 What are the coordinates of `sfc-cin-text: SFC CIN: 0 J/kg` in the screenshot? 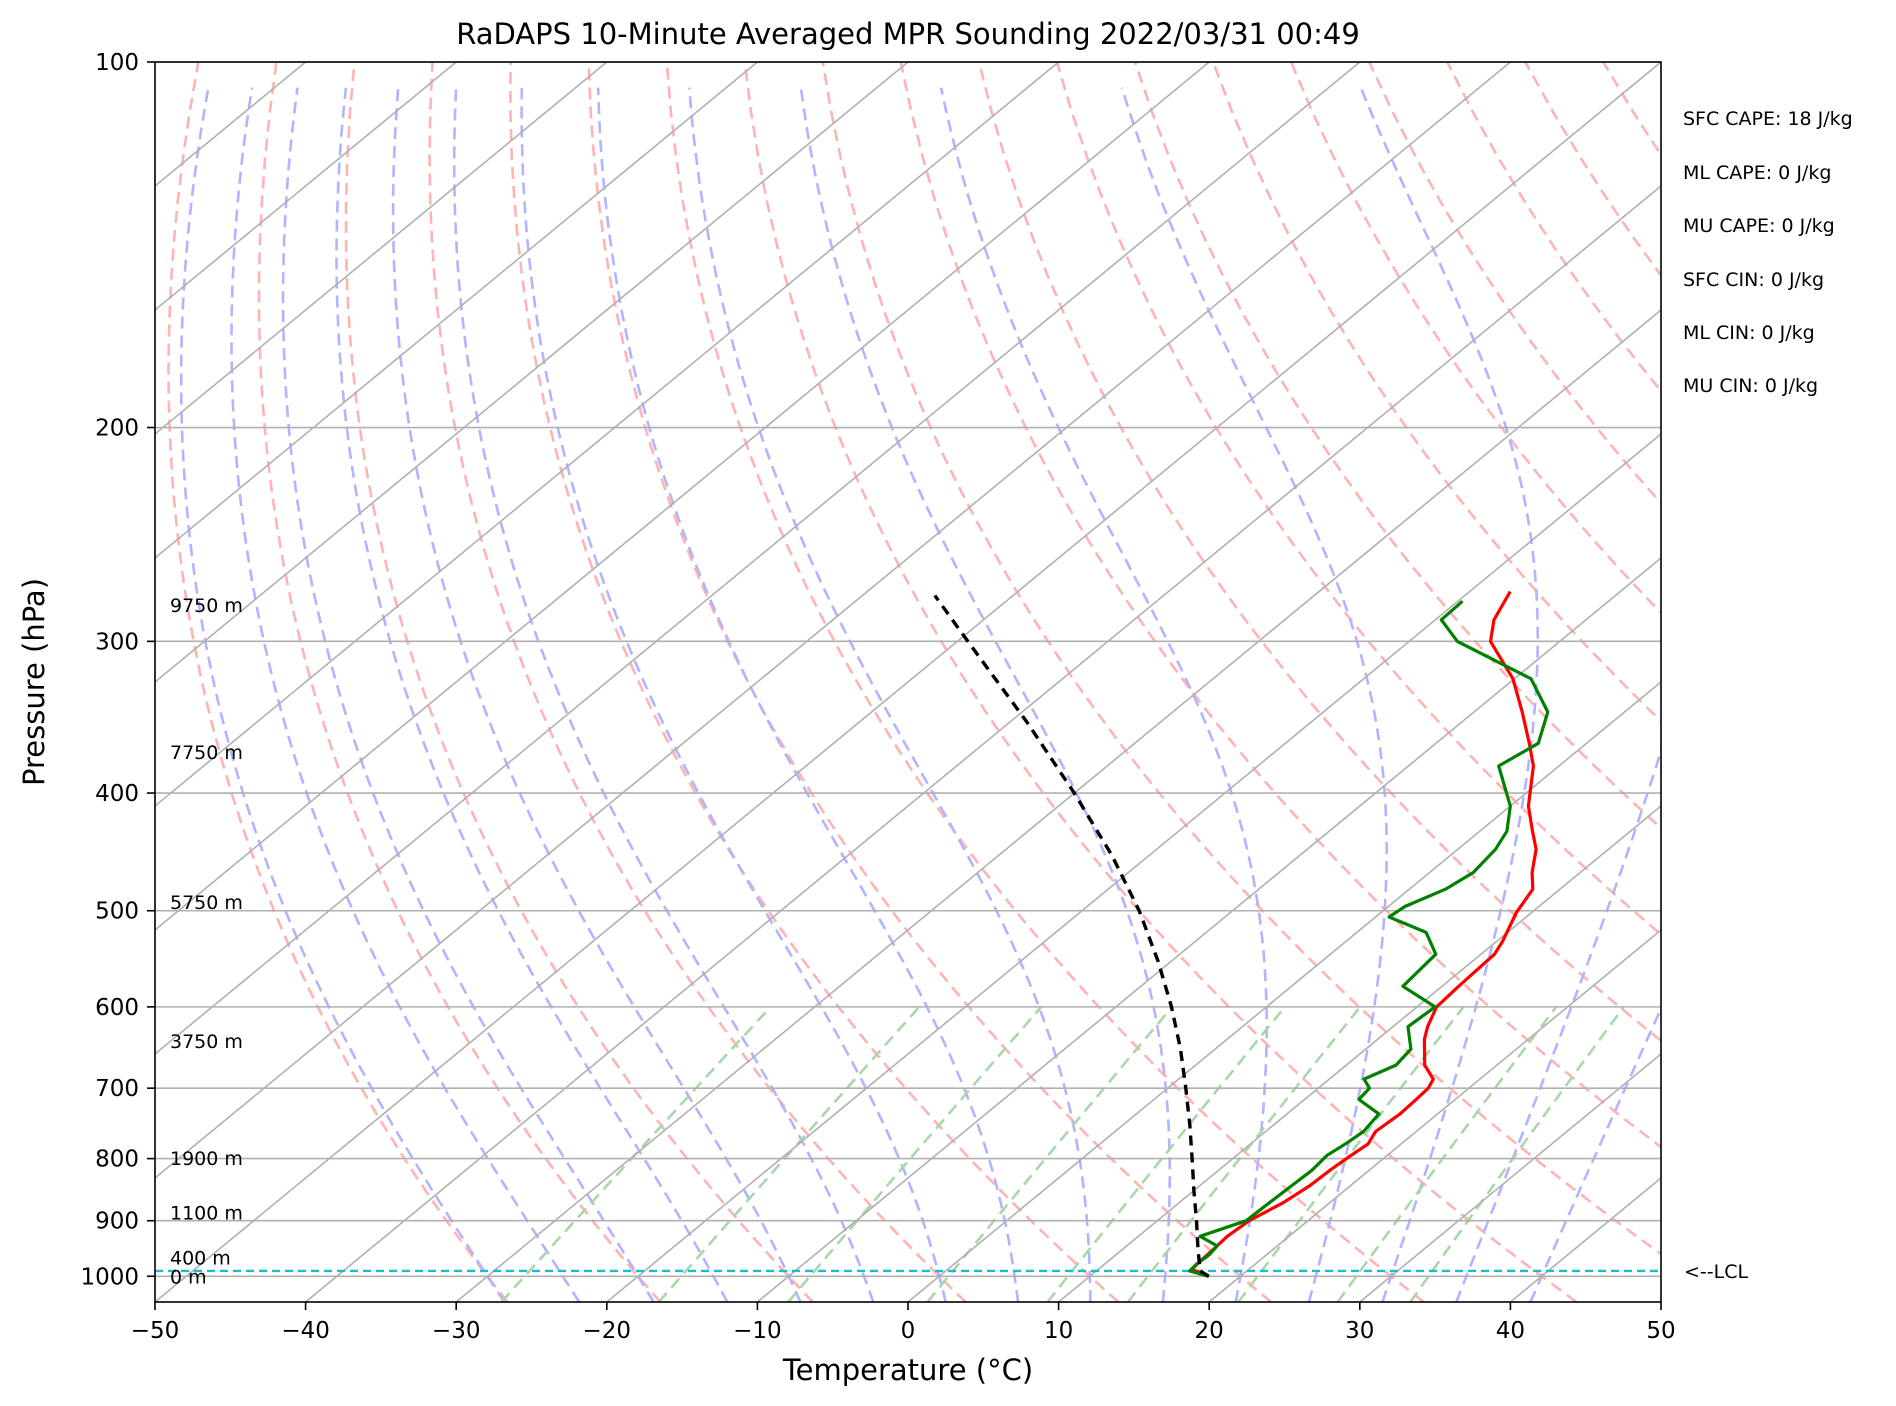 It's located at (1754, 280).